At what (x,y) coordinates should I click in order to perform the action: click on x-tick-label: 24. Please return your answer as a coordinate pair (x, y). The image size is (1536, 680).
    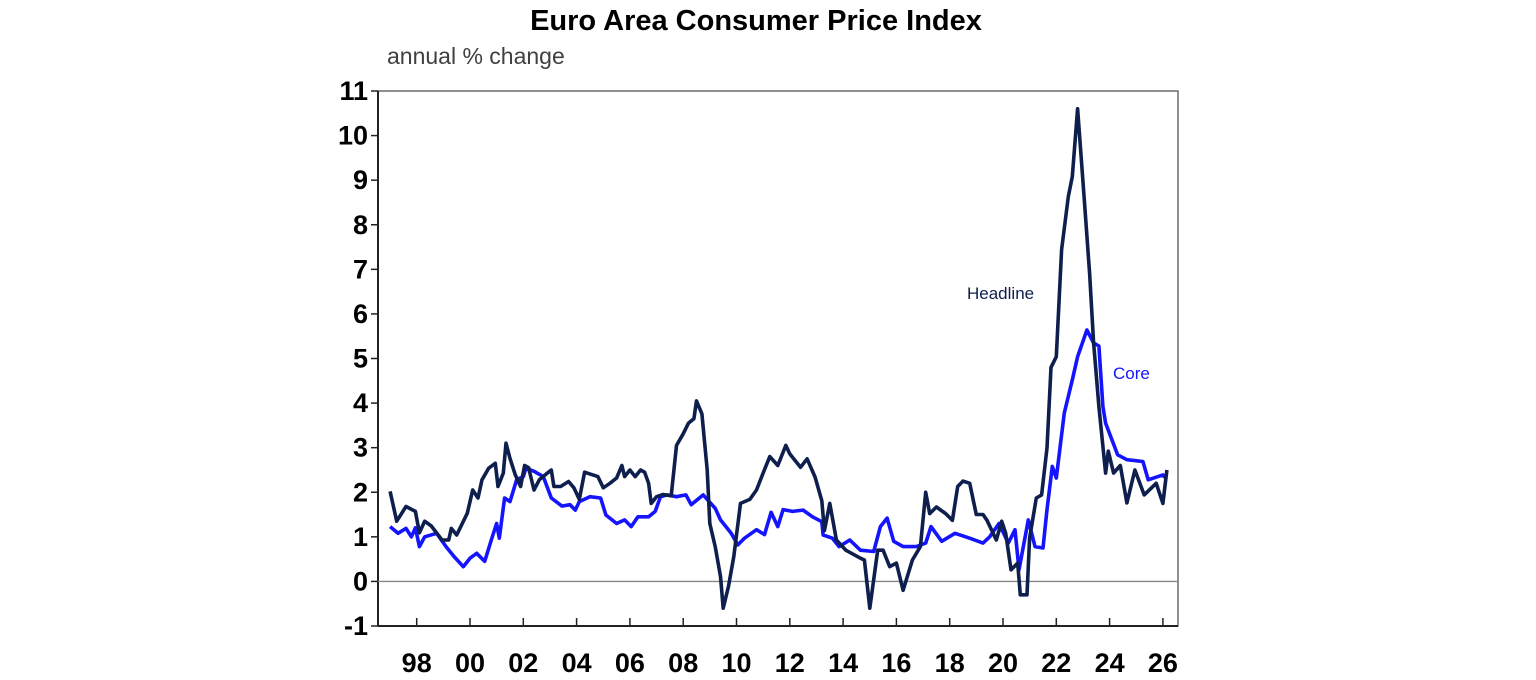
    Looking at the image, I should click on (1110, 663).